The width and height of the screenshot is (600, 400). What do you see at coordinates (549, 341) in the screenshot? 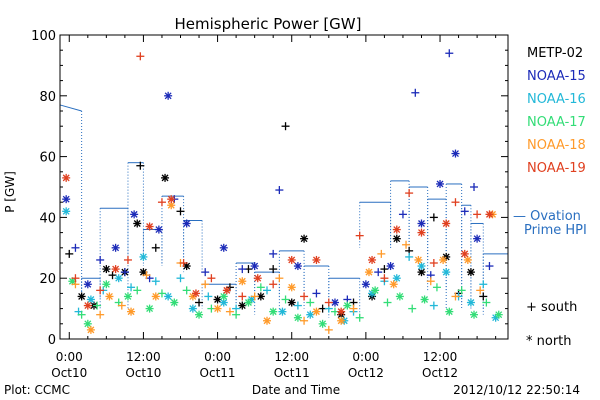
I see `north-marker-legend: * north` at bounding box center [549, 341].